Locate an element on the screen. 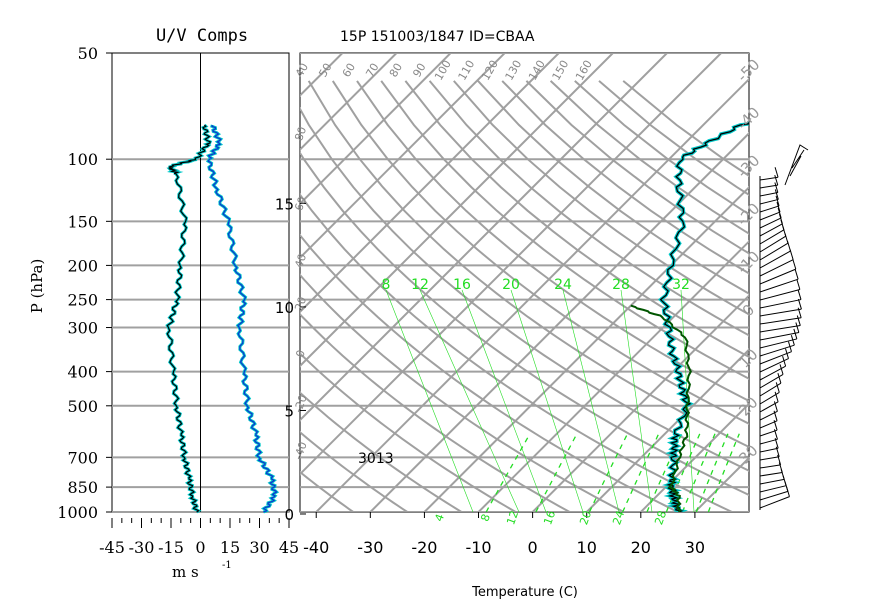 The width and height of the screenshot is (887, 605). theta-e-label: 40 is located at coordinates (300, 261).